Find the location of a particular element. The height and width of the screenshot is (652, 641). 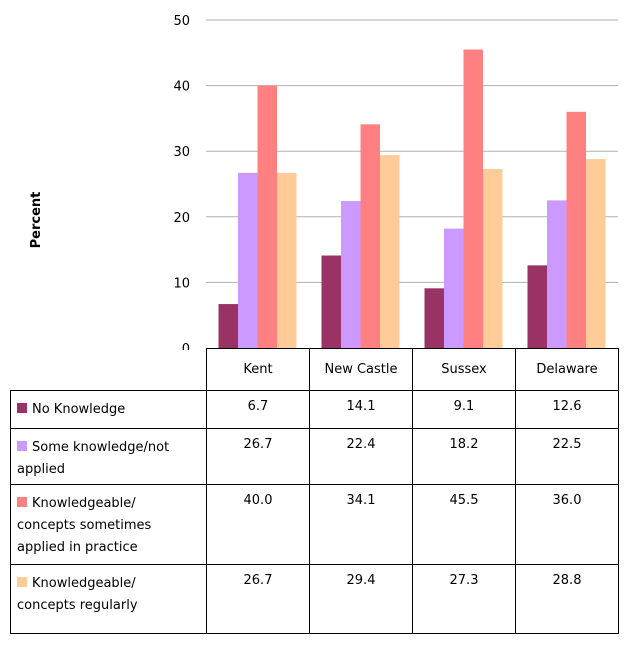

legend-entry: No Knowledge is located at coordinates (108, 409).